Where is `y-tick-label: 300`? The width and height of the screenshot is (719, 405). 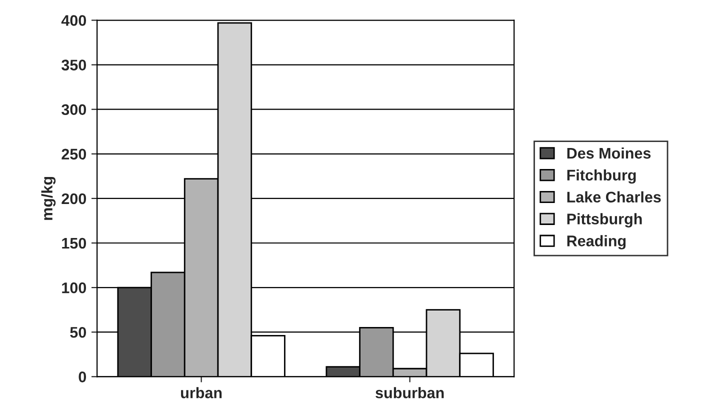
y-tick-label: 300 is located at coordinates (74, 110).